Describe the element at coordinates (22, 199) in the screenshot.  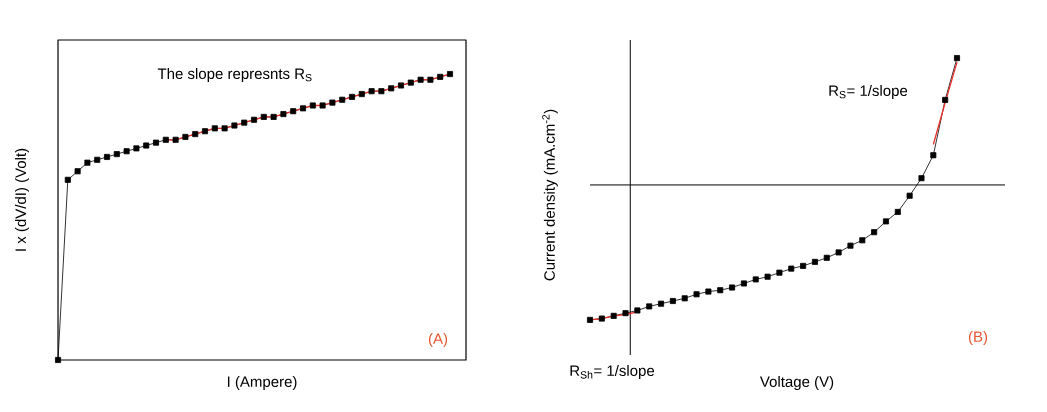
I see `y-axis-title: I x (dV/dI) (Volt)` at that location.